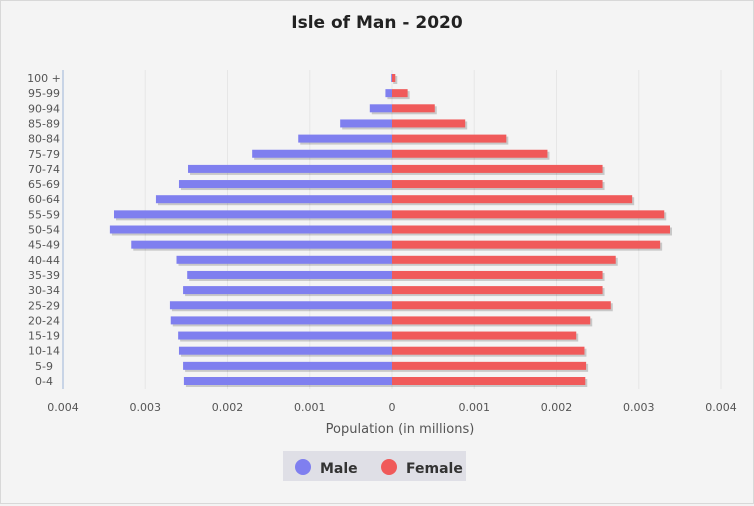  Describe the element at coordinates (44, 305) in the screenshot. I see `y-tick-label: 25-29` at that location.